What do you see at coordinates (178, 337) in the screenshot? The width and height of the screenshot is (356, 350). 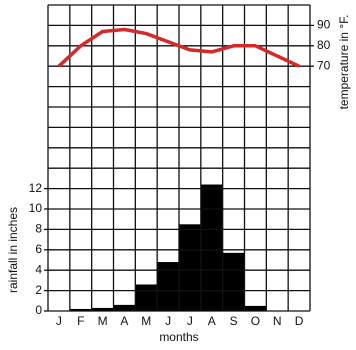 I see `x-axis-label: months` at bounding box center [178, 337].